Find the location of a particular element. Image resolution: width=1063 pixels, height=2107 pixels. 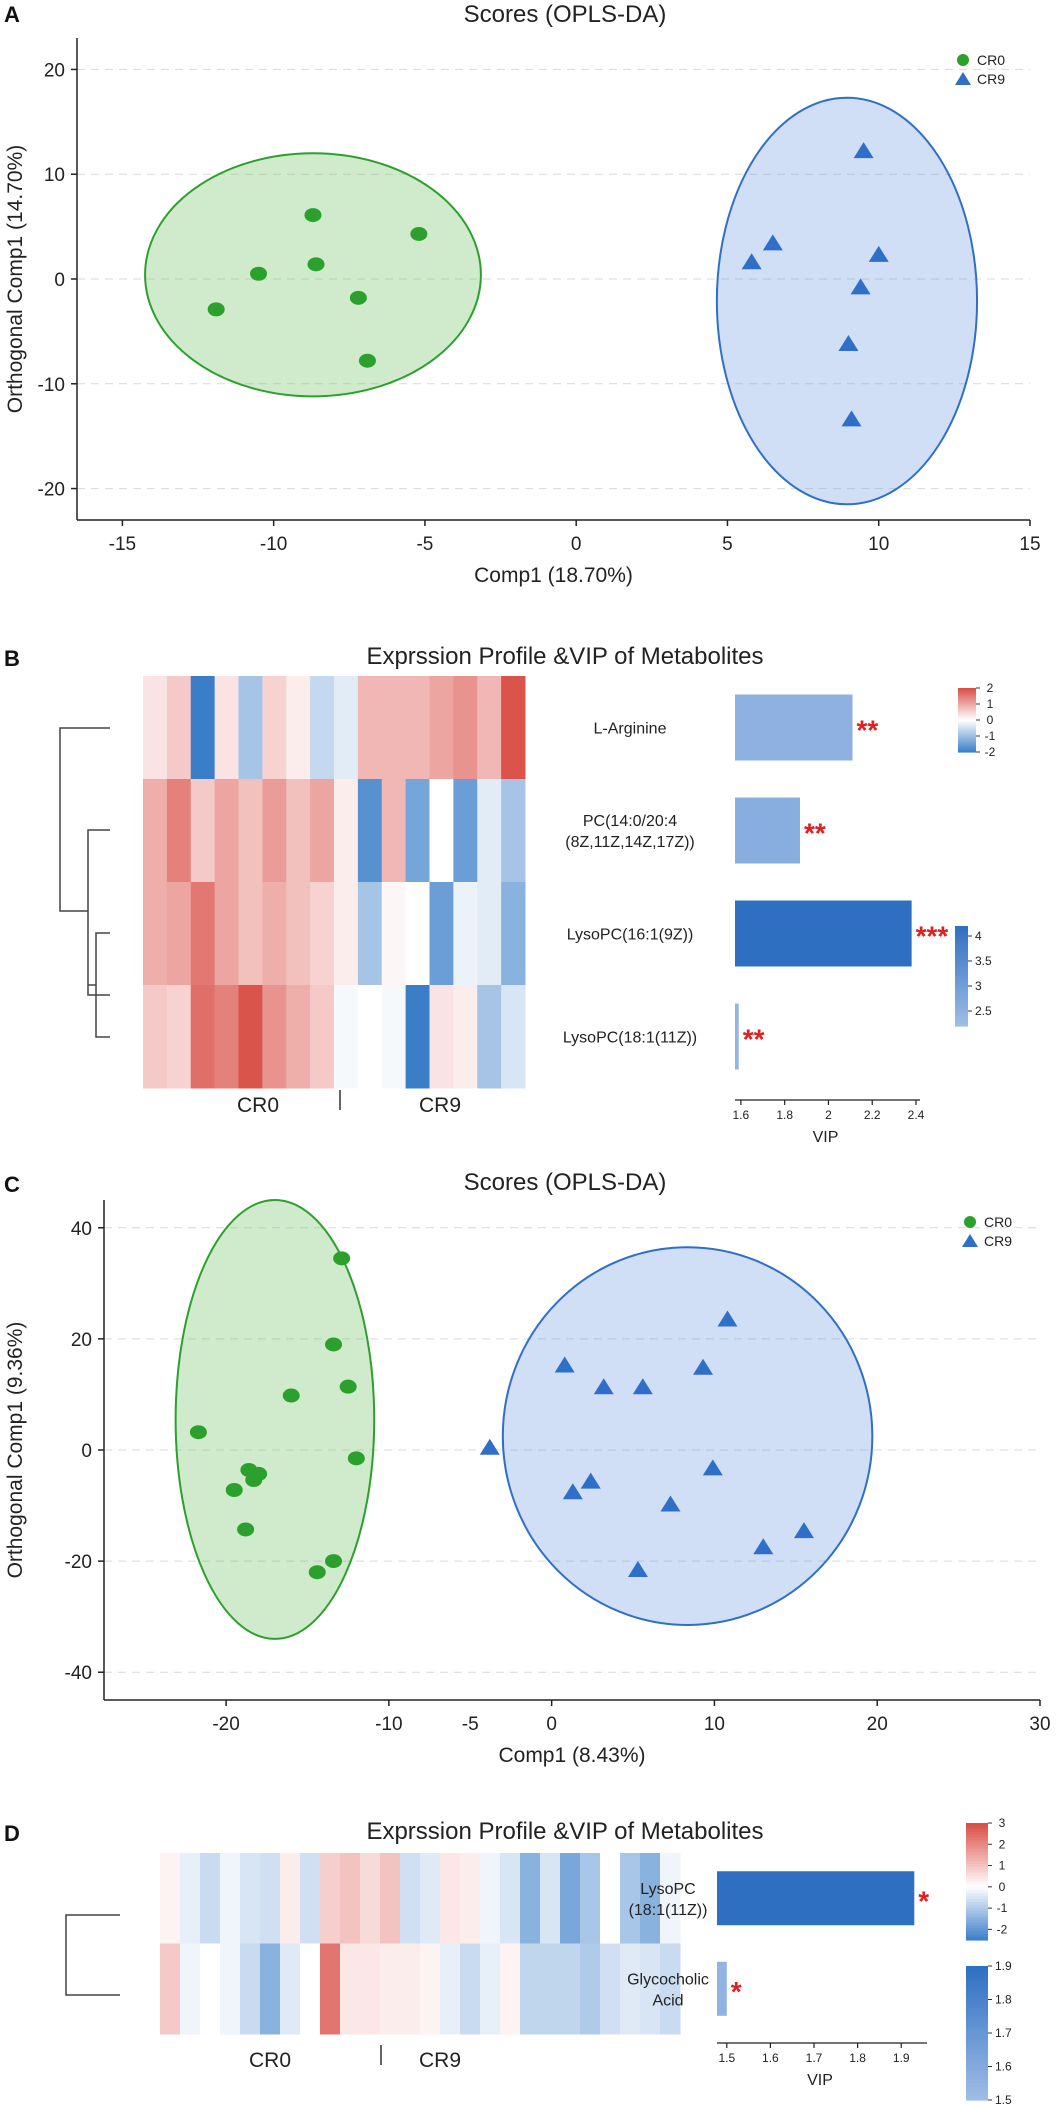

row-label: Acid is located at coordinates (667, 2000).